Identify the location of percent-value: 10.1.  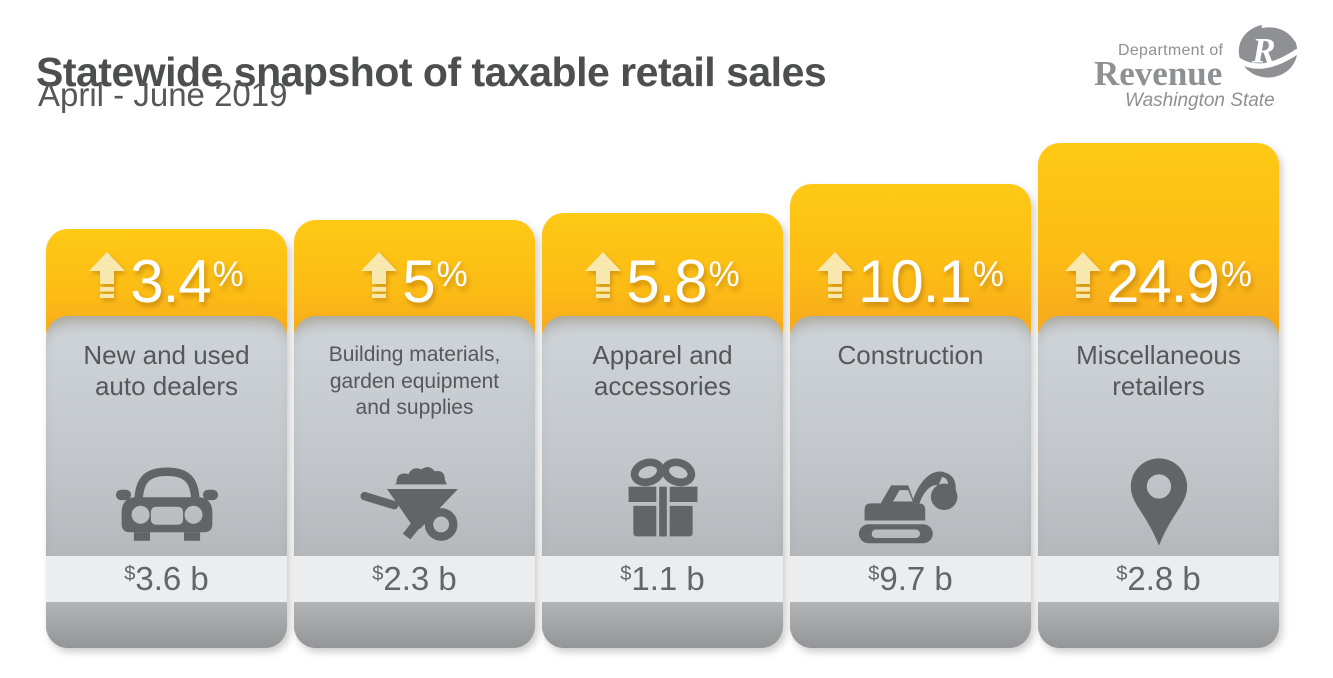
(915, 281).